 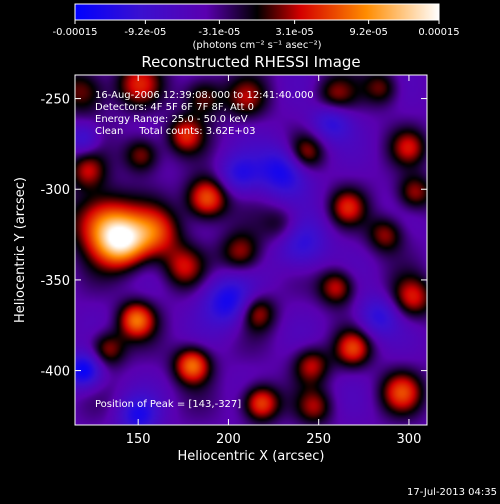 I want to click on chart-title: Reconstructed RHESSI Image, so click(x=250, y=62).